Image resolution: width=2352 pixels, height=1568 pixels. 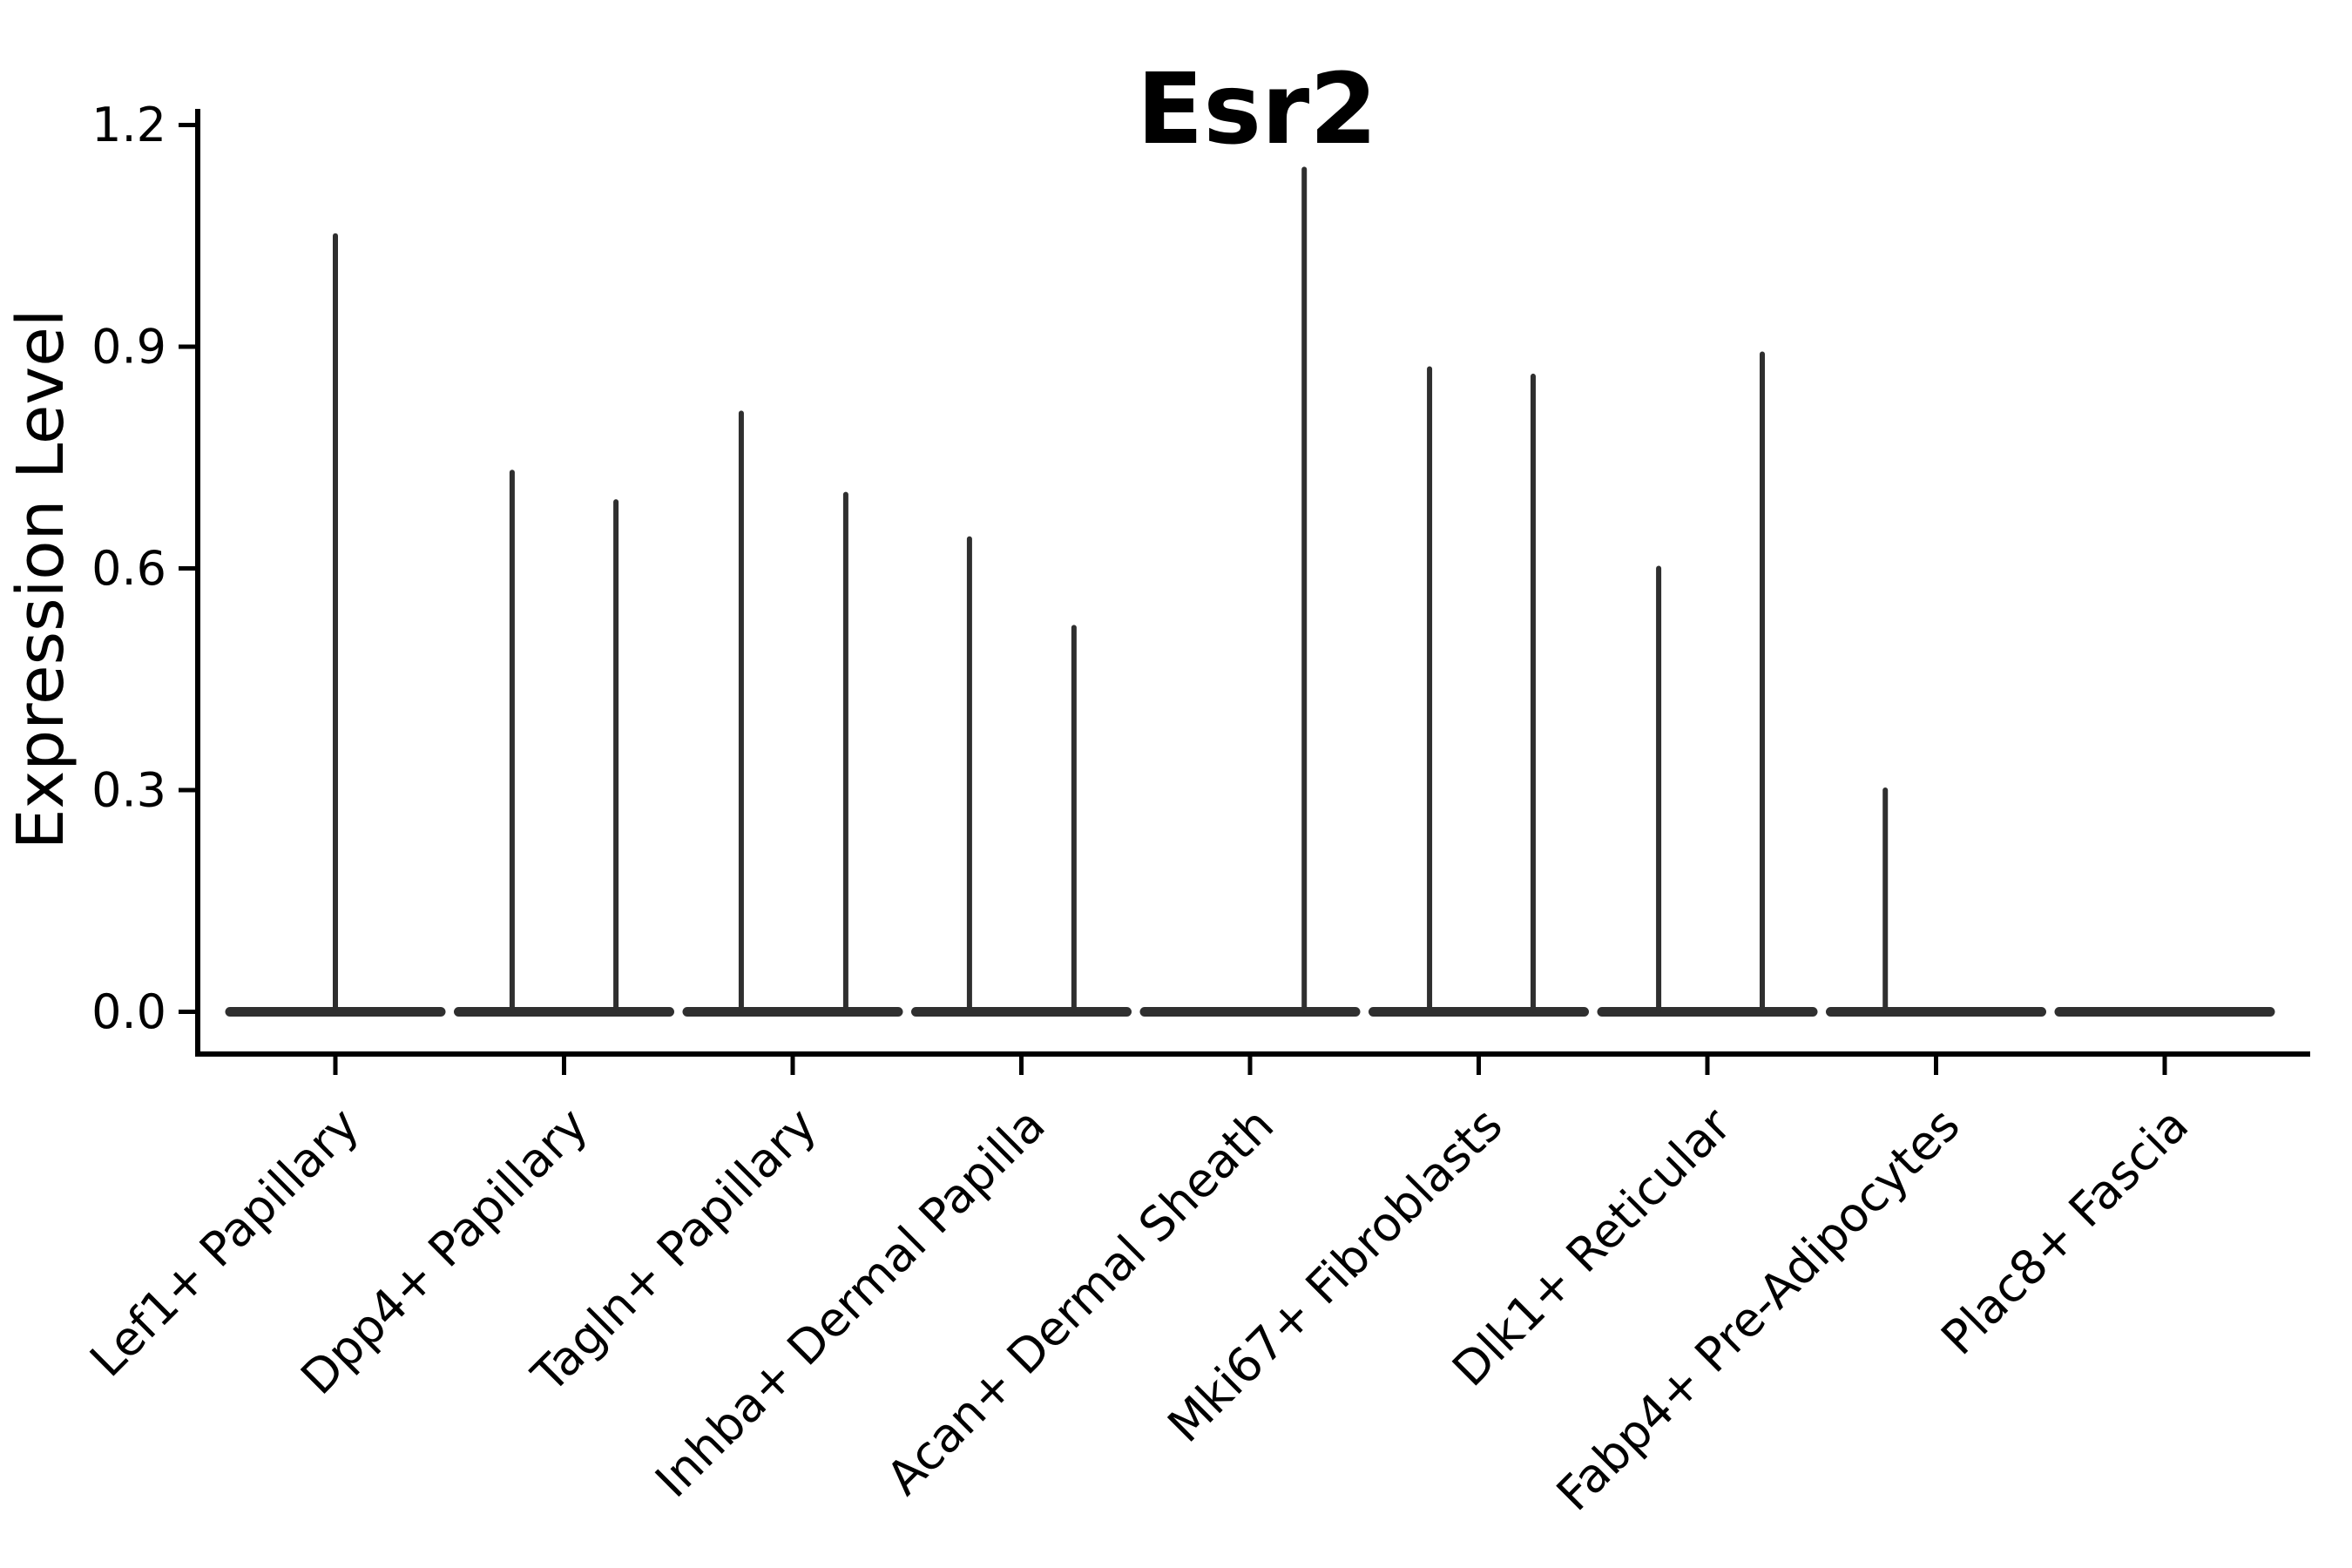 I want to click on x-tick-label: Inhba+ Dermal Papilla, so click(x=850, y=1303).